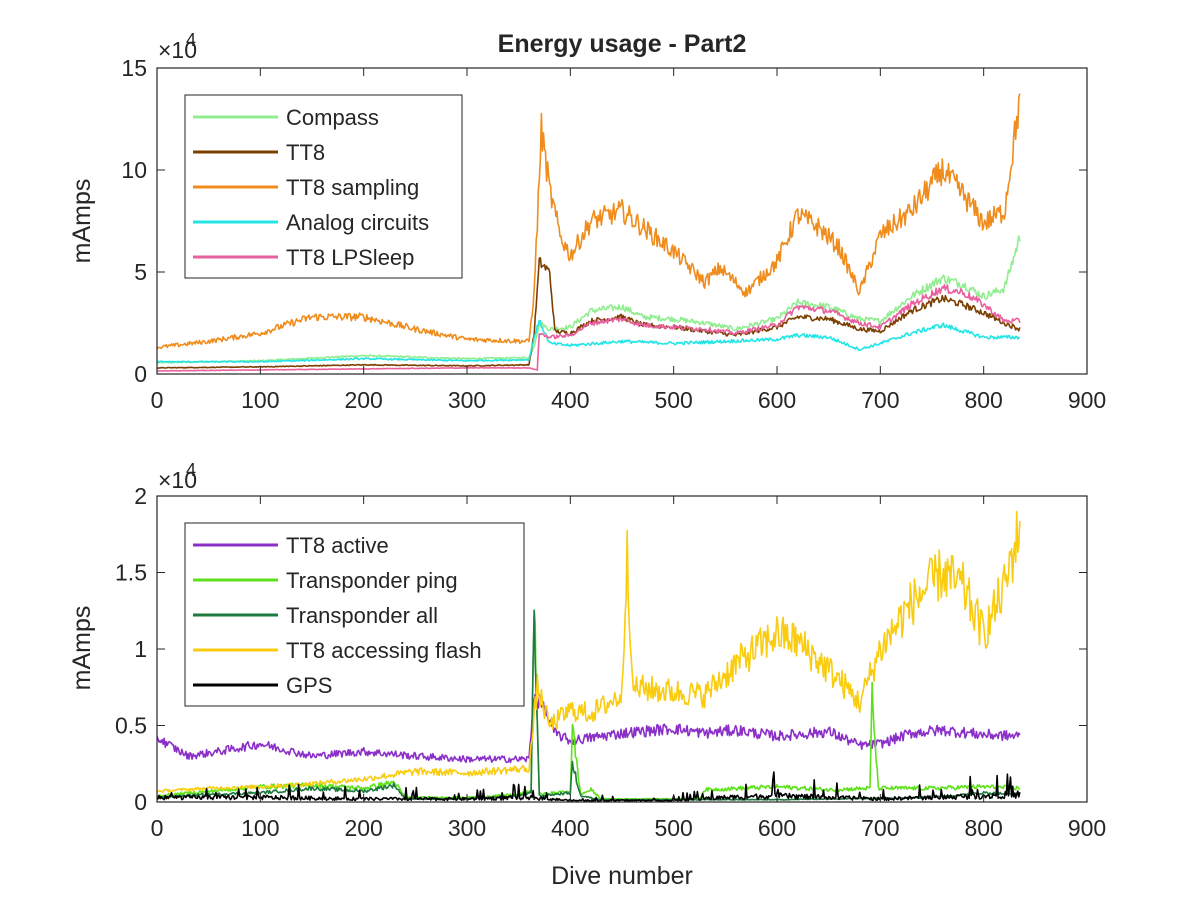 This screenshot has height=900, width=1200. Describe the element at coordinates (352, 187) in the screenshot. I see `top-legend-label: TT8 sampling` at that location.